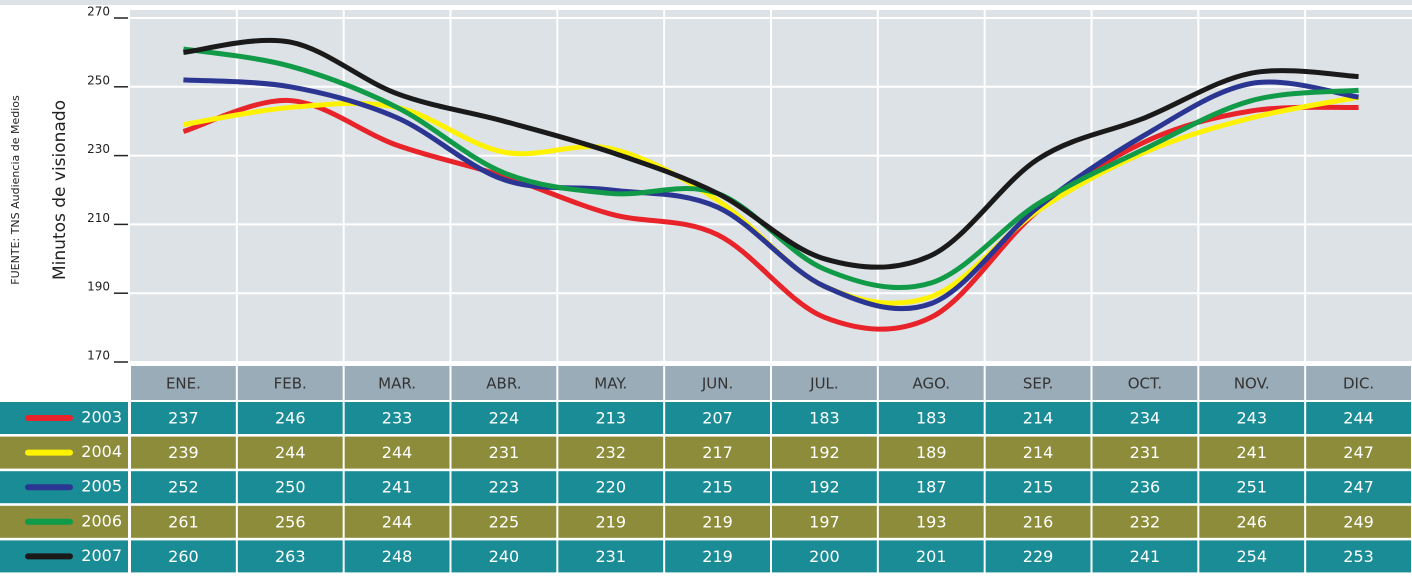 Image resolution: width=1412 pixels, height=576 pixels. What do you see at coordinates (1251, 556) in the screenshot?
I see `table-value: 254` at bounding box center [1251, 556].